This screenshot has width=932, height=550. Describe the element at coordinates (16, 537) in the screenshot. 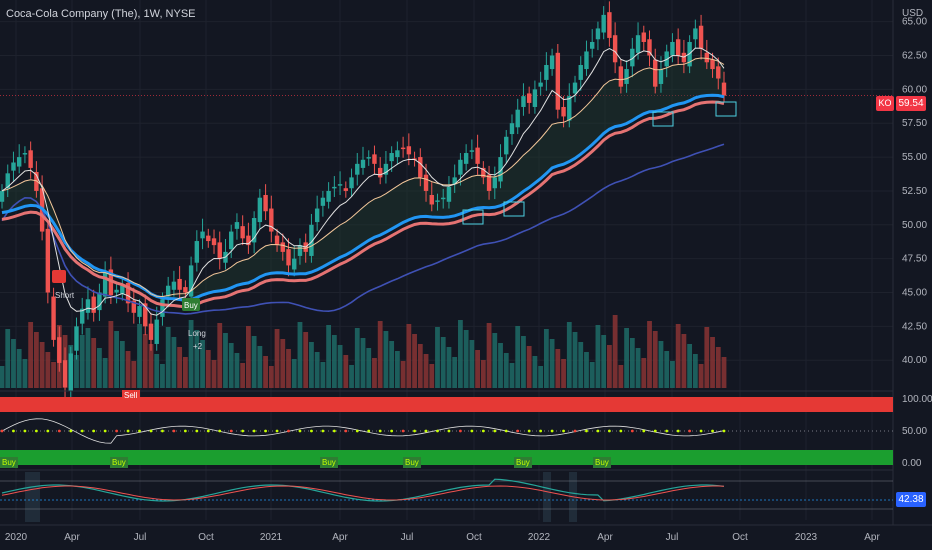

I see `x-tick-label: 2020` at that location.